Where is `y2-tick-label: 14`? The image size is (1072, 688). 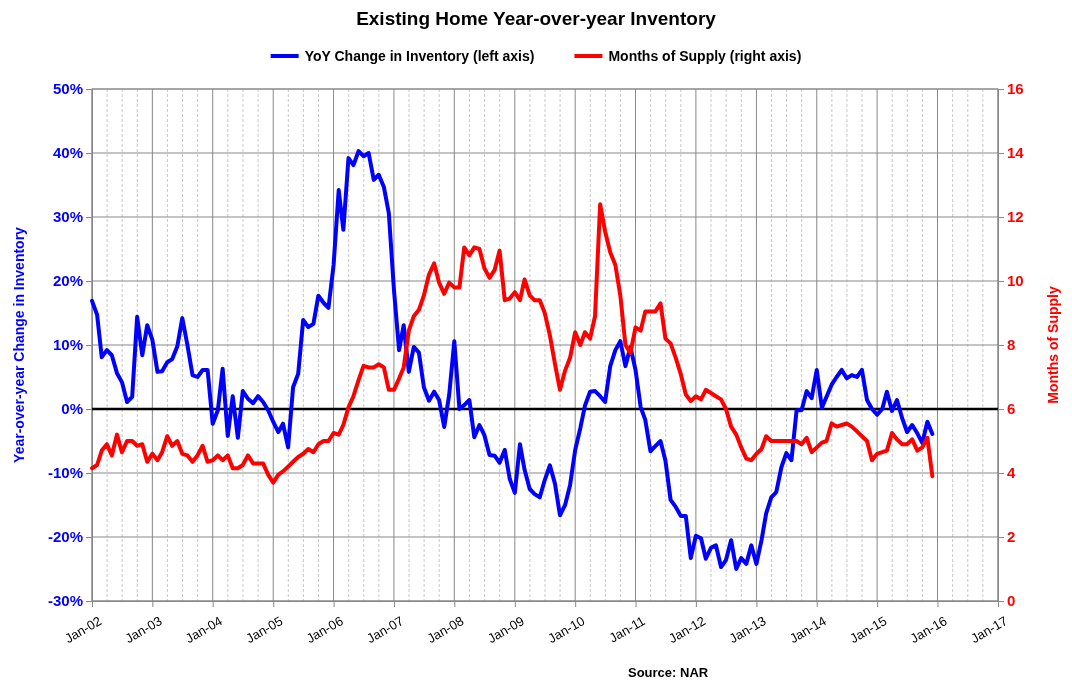
y2-tick-label: 14 is located at coordinates (1016, 153).